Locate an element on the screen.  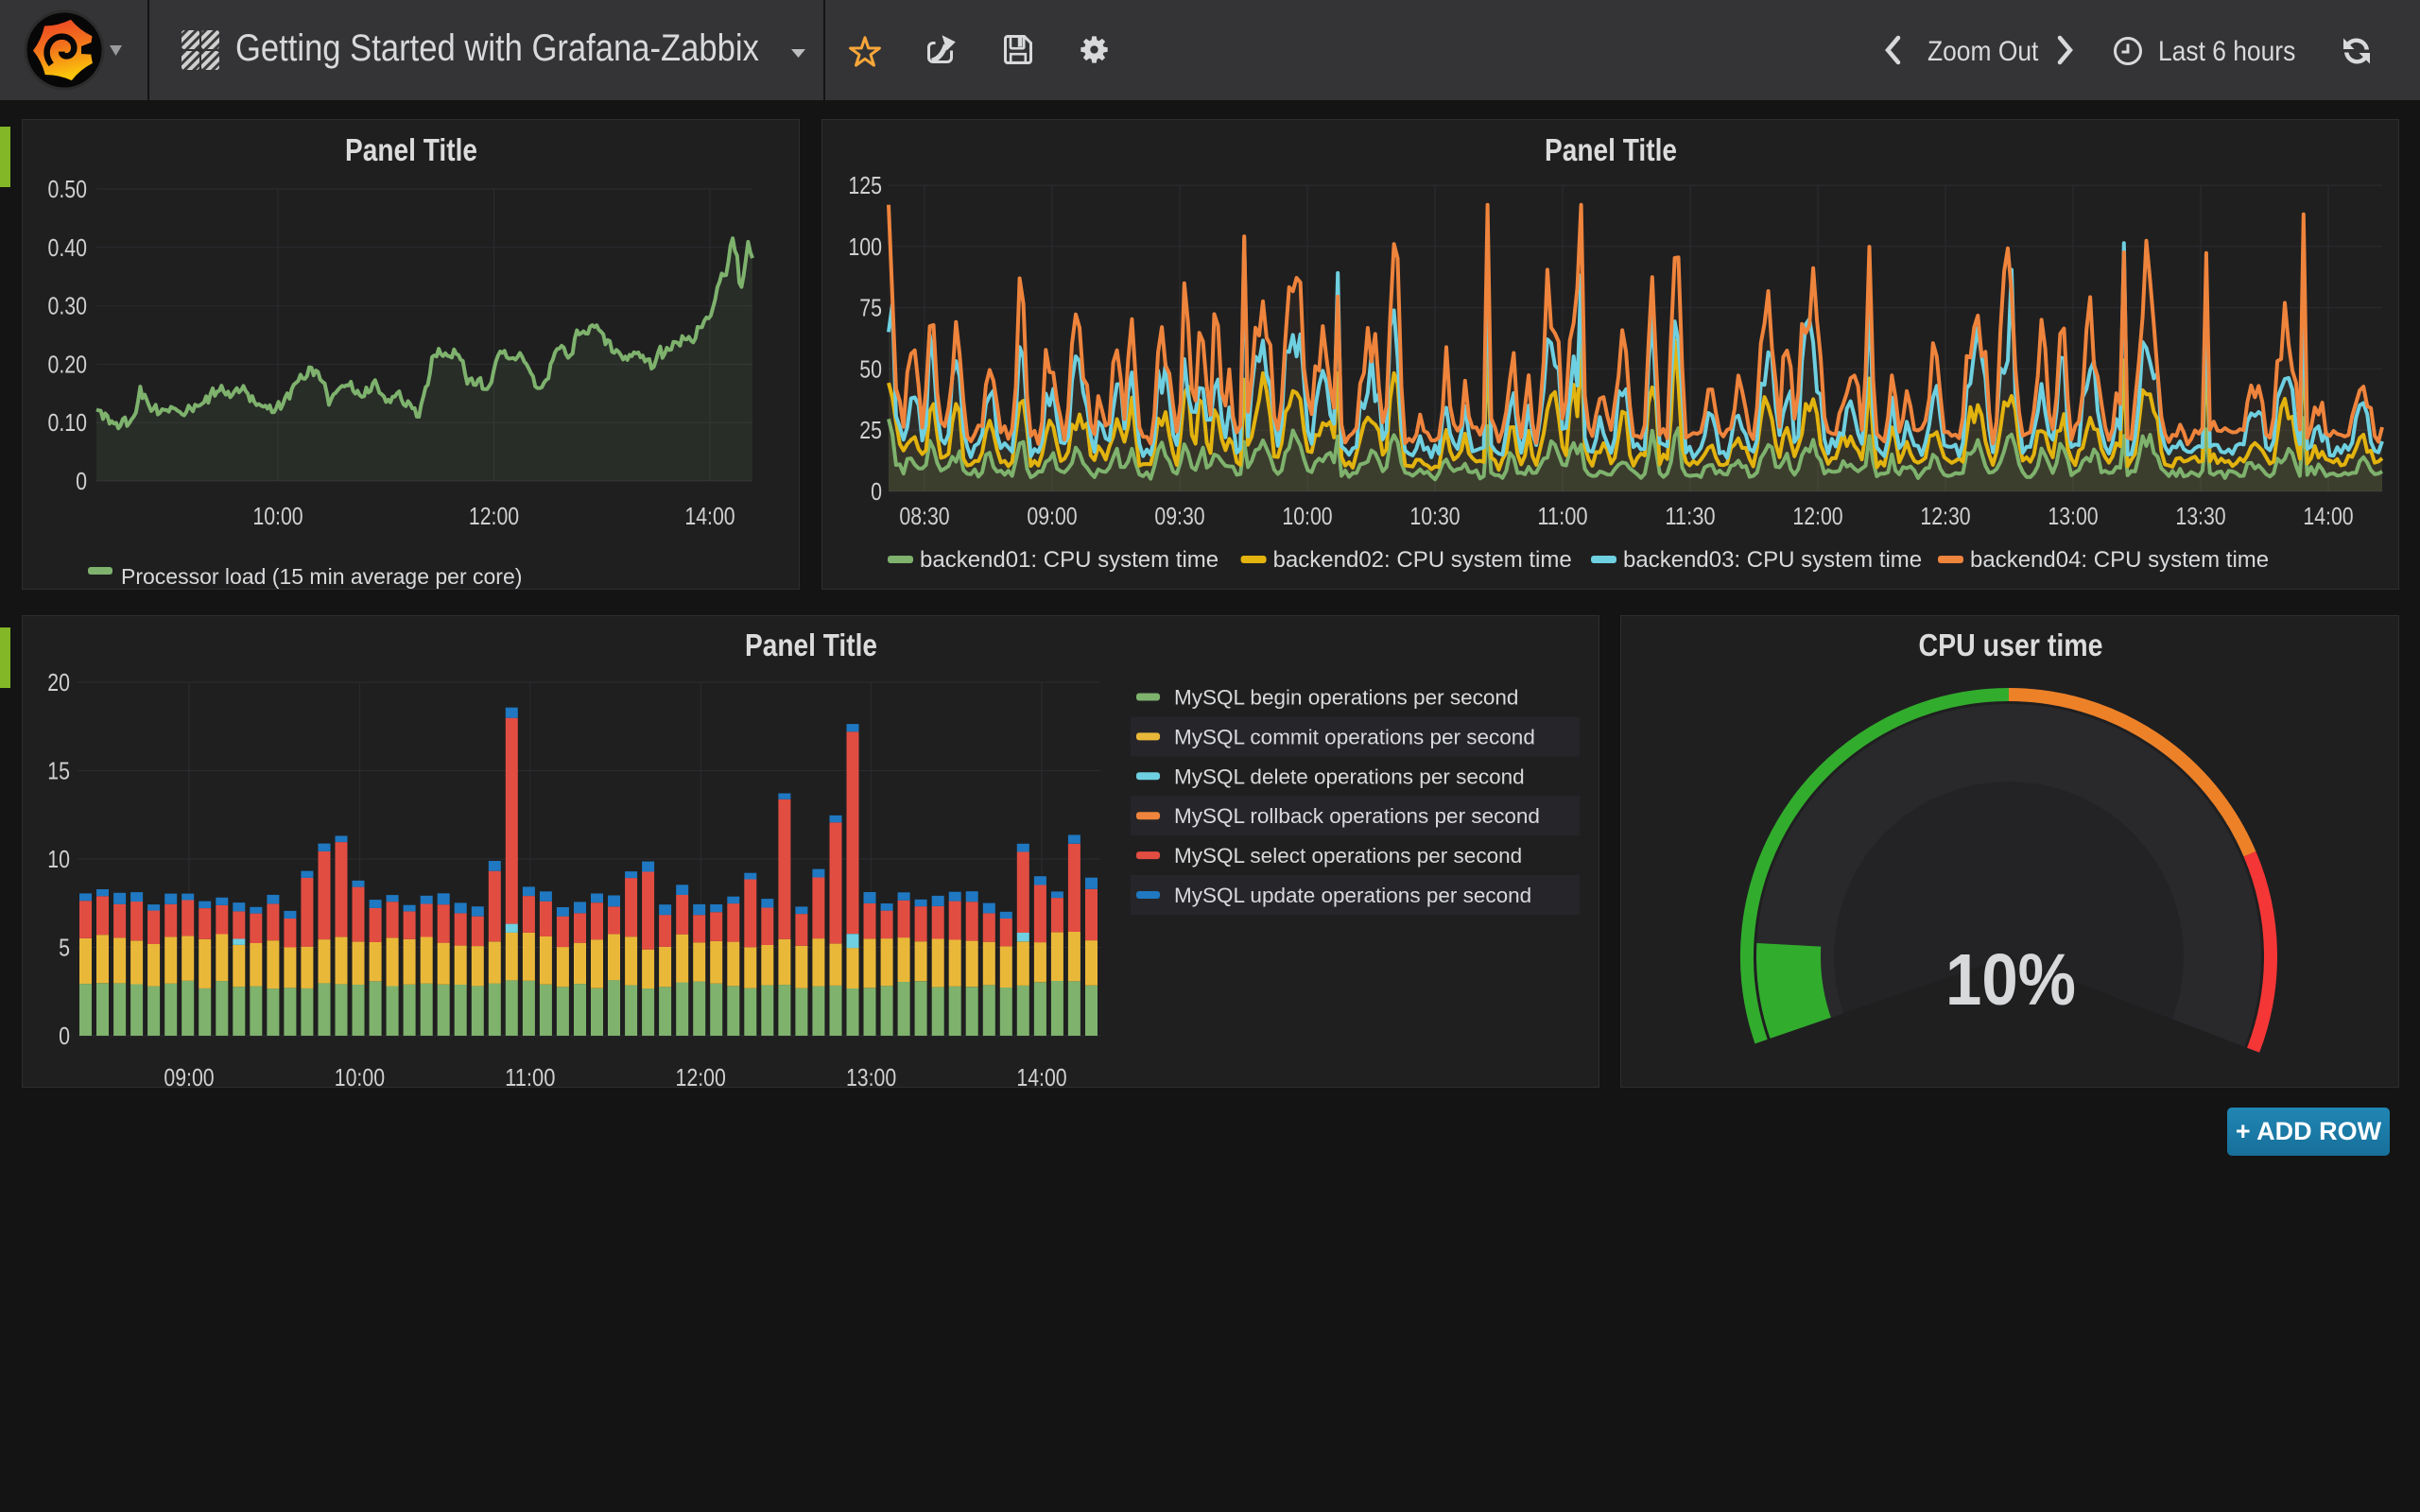
svg-text: backend04: CPU system time is located at coordinates (2119, 560).